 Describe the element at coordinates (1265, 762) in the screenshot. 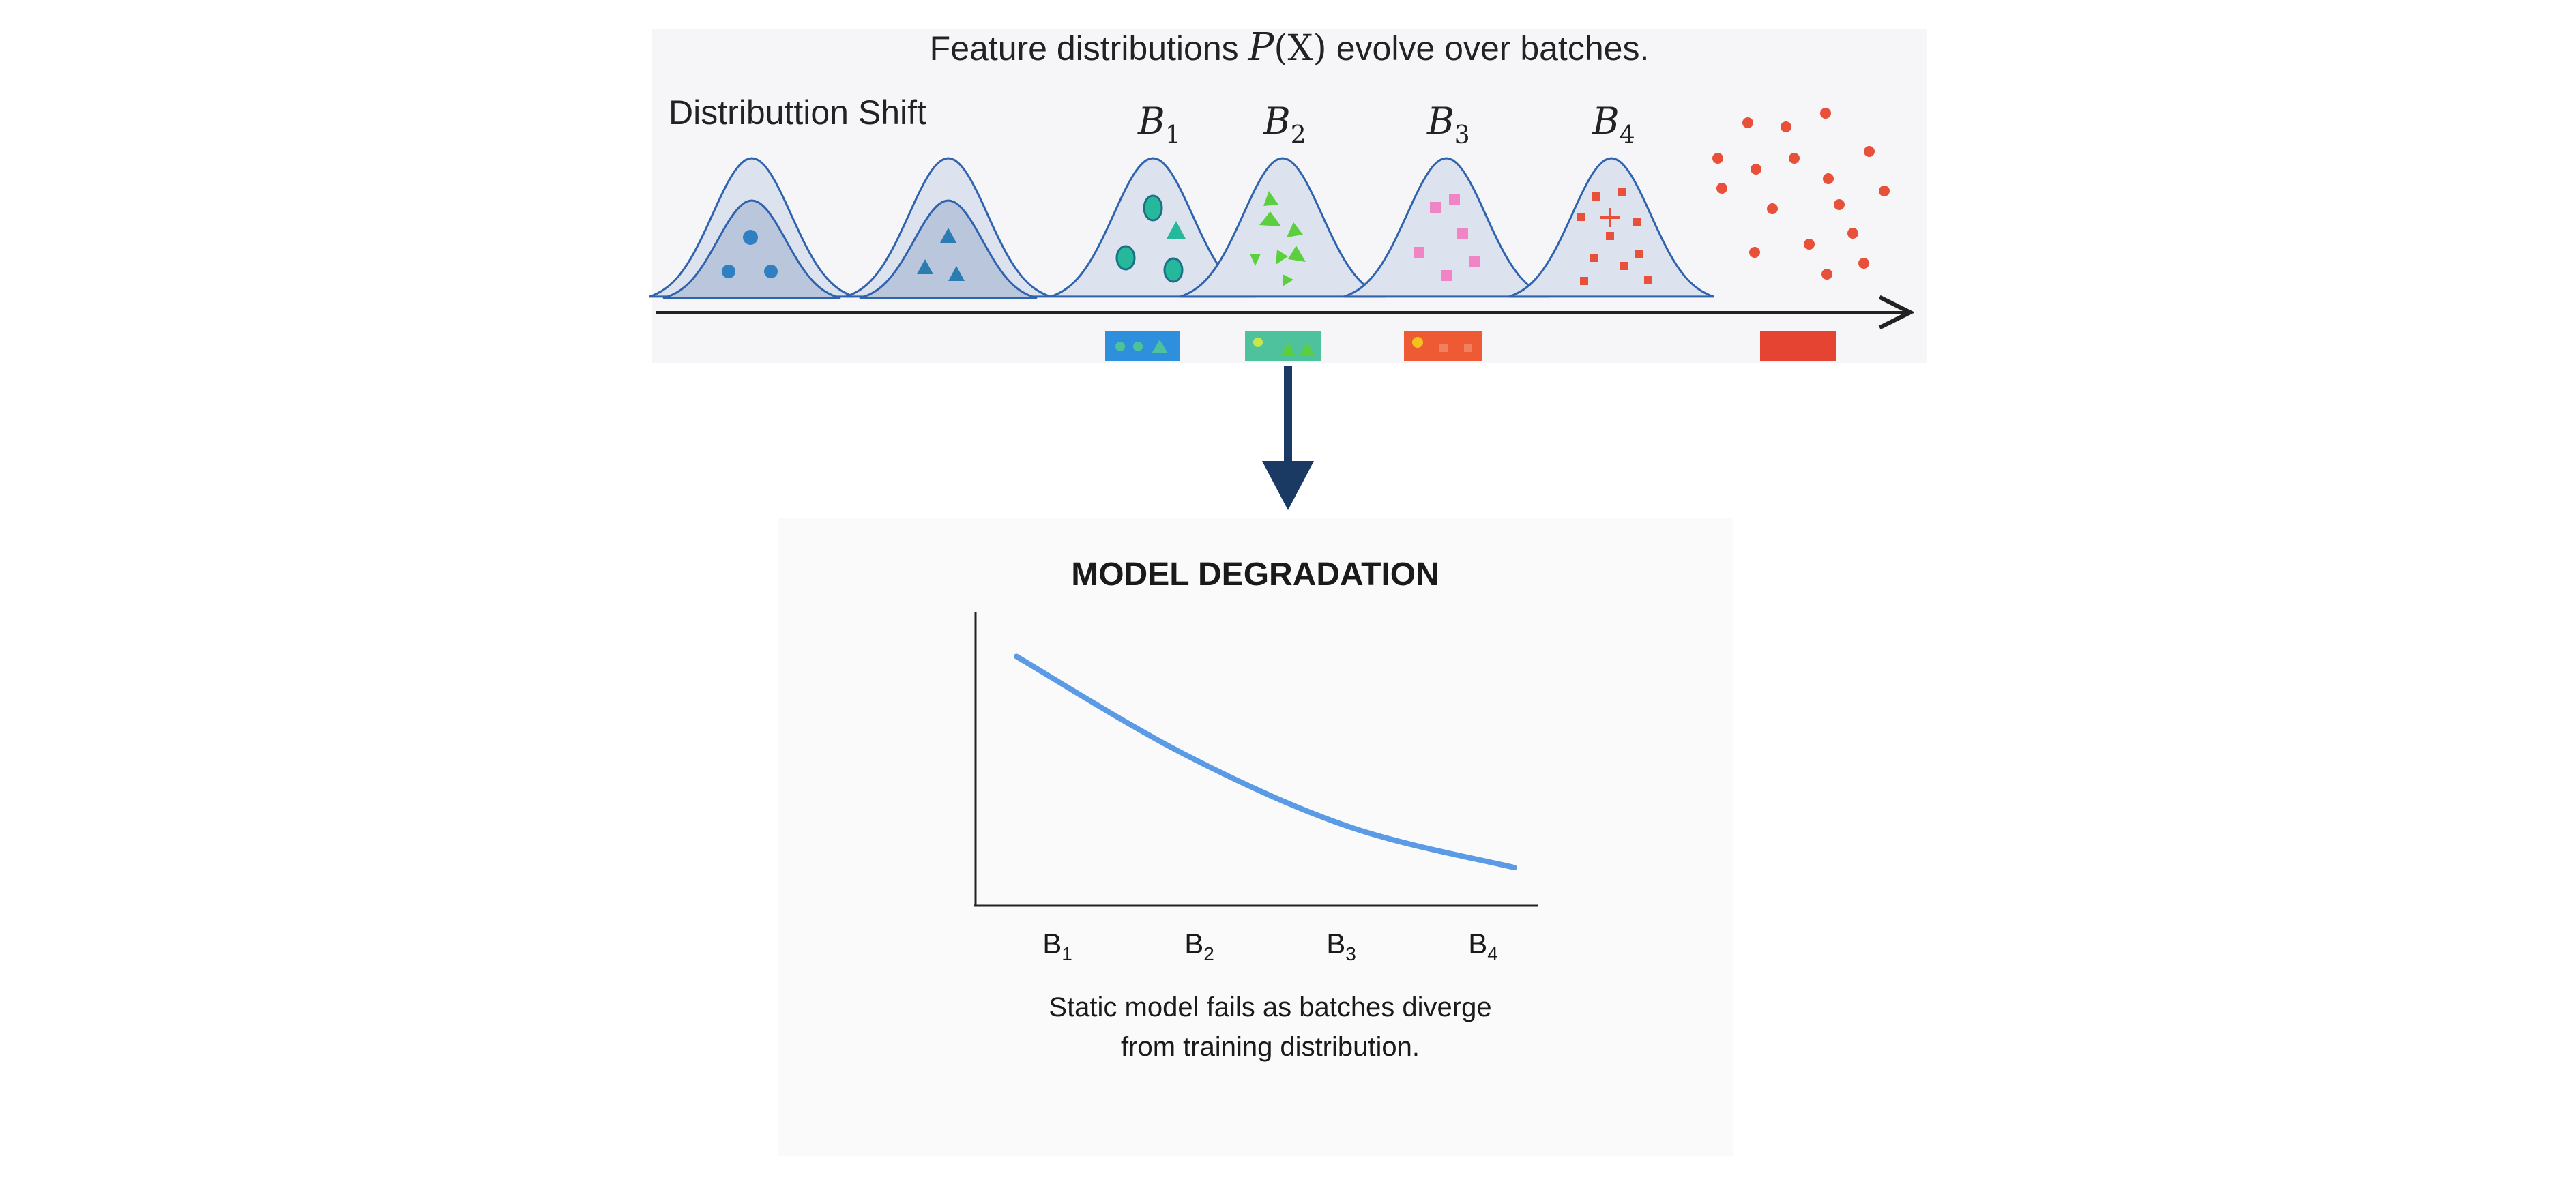

I see `degradation-line` at that location.